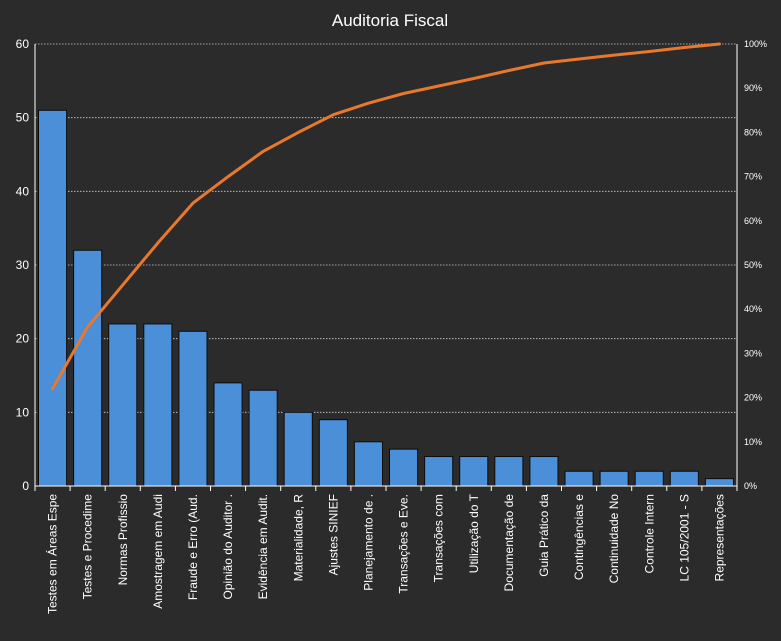 The image size is (781, 641). I want to click on y2-tick-label: 20%, so click(753, 398).